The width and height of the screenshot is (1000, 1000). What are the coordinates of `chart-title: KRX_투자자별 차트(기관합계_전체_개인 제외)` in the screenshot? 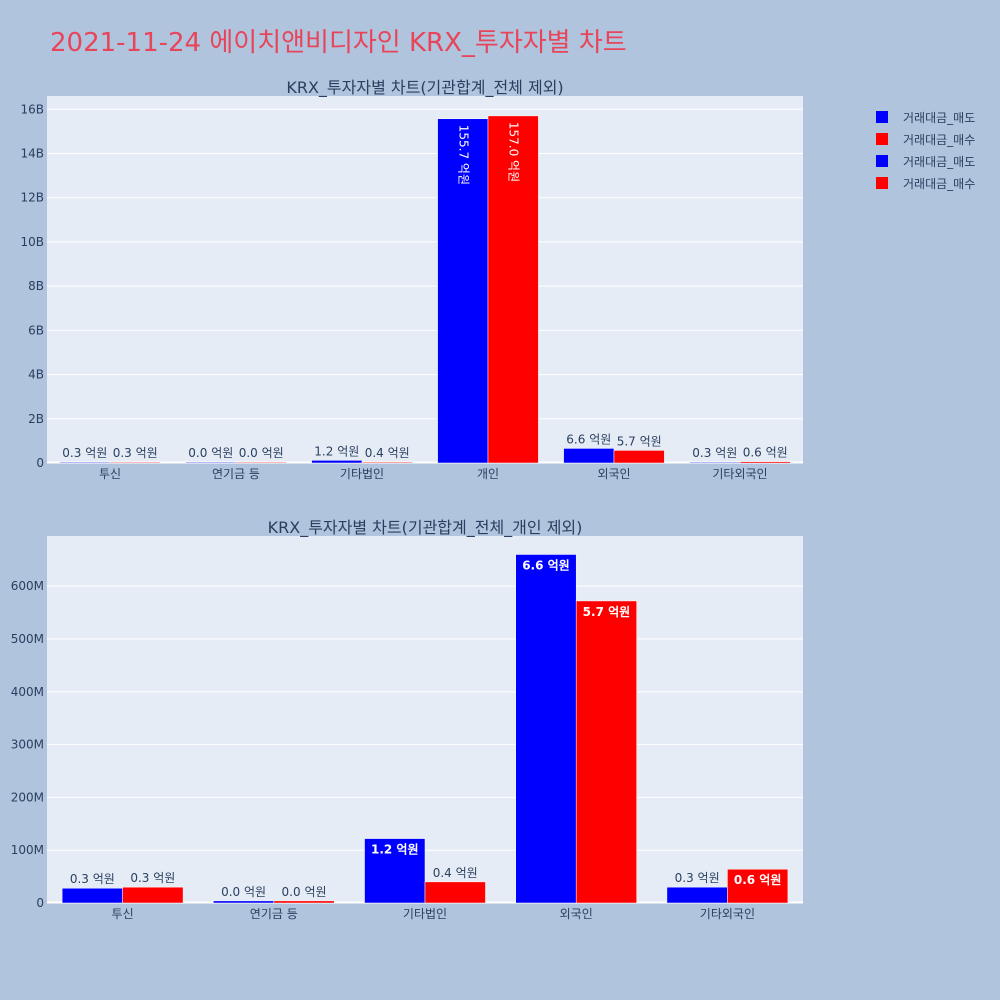 It's located at (425, 528).